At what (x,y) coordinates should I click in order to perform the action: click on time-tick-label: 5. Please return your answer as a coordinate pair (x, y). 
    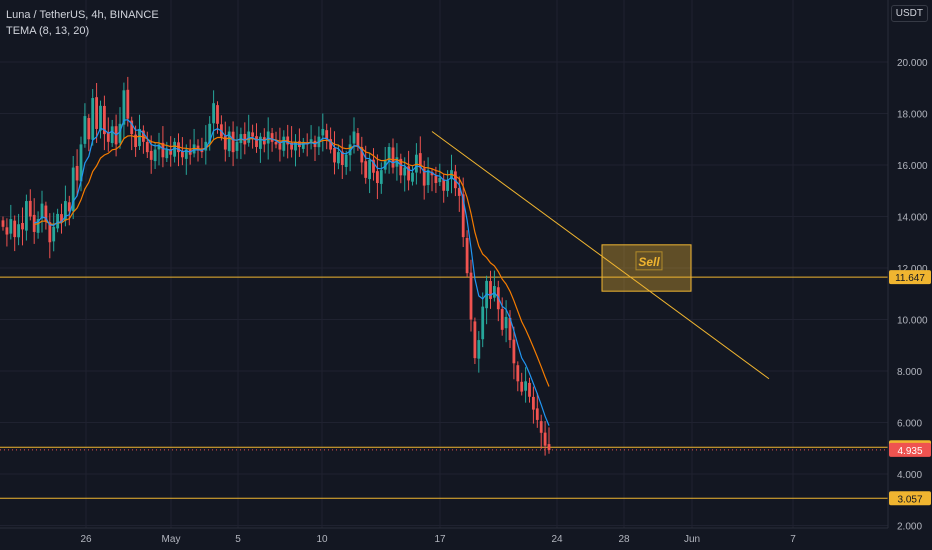
    Looking at the image, I should click on (238, 539).